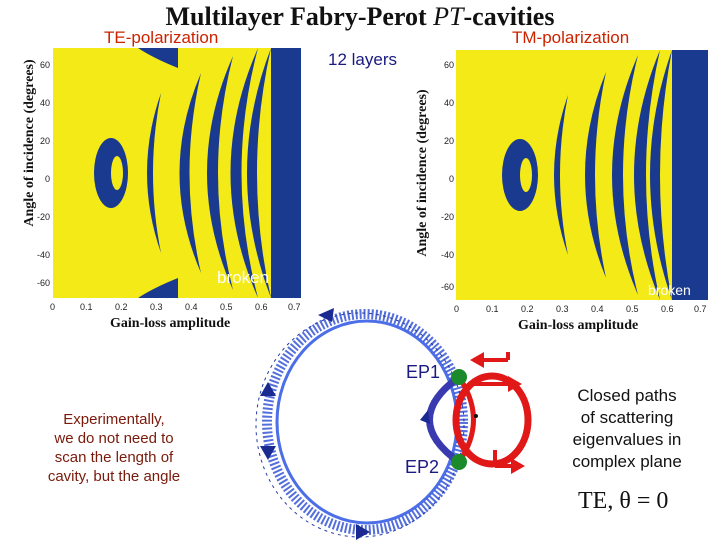 The image size is (720, 540). What do you see at coordinates (457, 309) in the screenshot?
I see `tm-xtick: 0` at bounding box center [457, 309].